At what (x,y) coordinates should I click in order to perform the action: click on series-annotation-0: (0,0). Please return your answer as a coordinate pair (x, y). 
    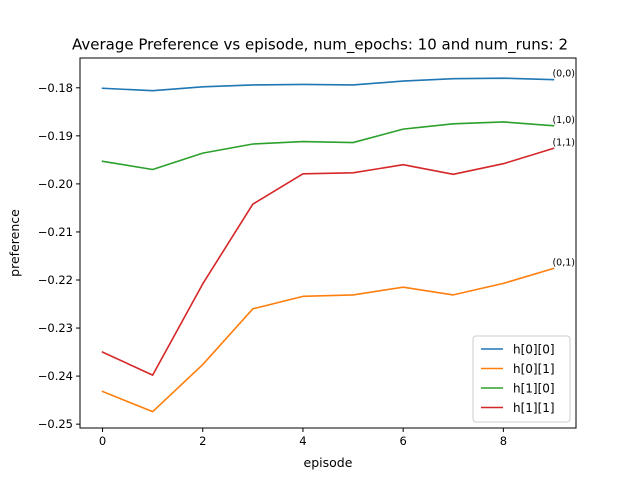
    Looking at the image, I should click on (563, 74).